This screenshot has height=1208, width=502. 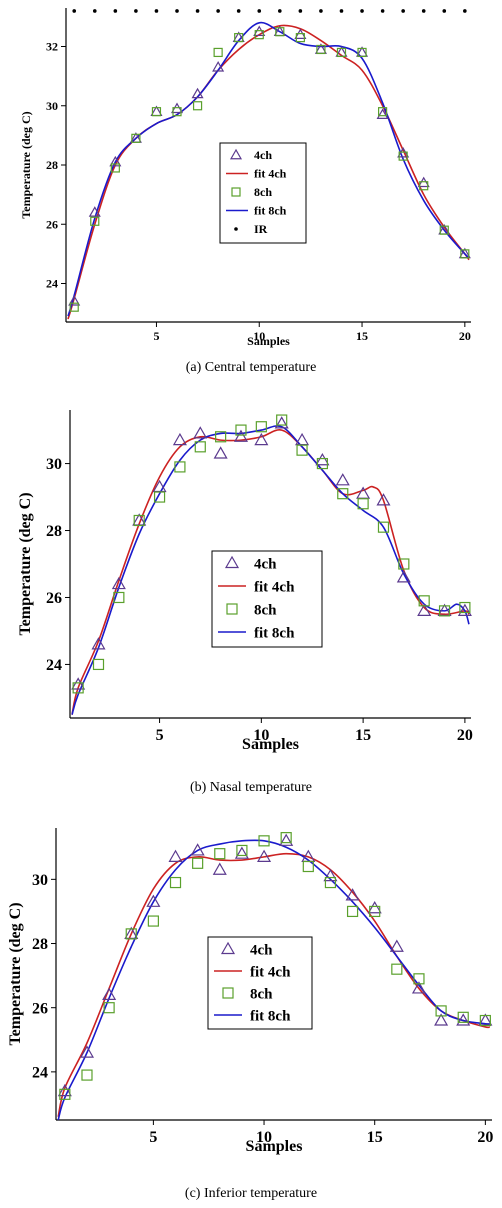 I want to click on legend-swatch-square, so click(x=236, y=192).